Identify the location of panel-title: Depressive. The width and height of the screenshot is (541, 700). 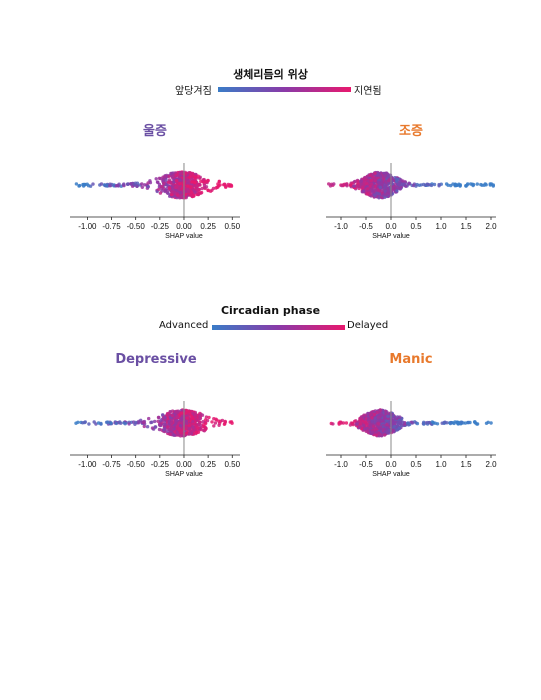
(156, 359).